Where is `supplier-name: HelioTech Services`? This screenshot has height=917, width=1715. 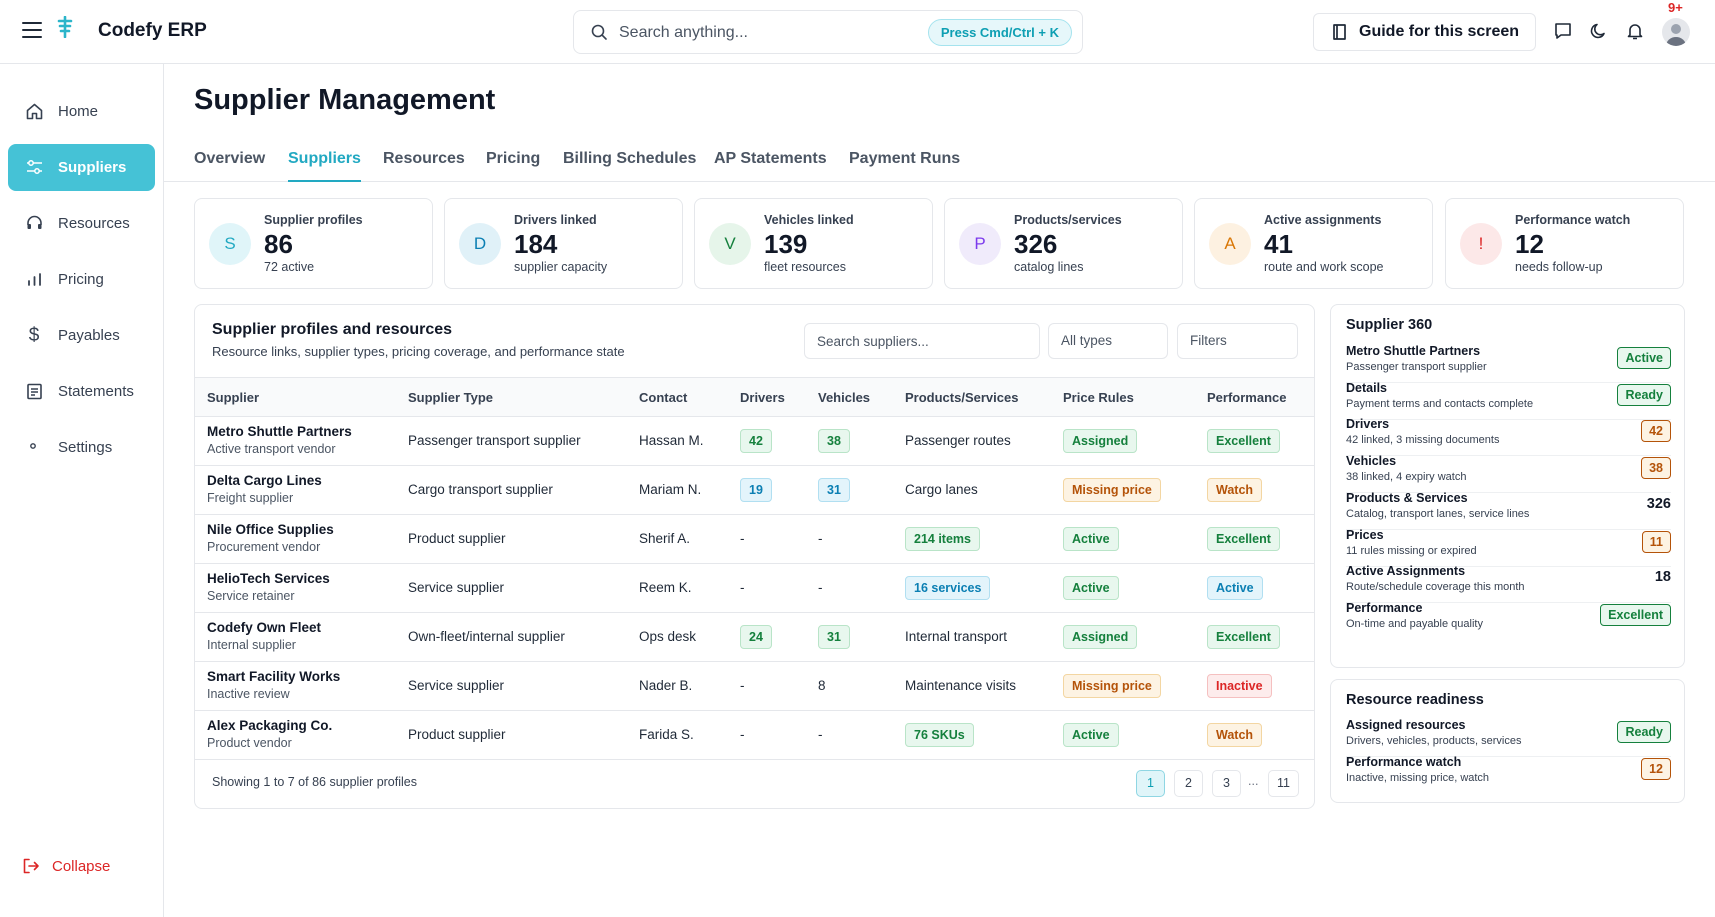 supplier-name: HelioTech Services is located at coordinates (268, 578).